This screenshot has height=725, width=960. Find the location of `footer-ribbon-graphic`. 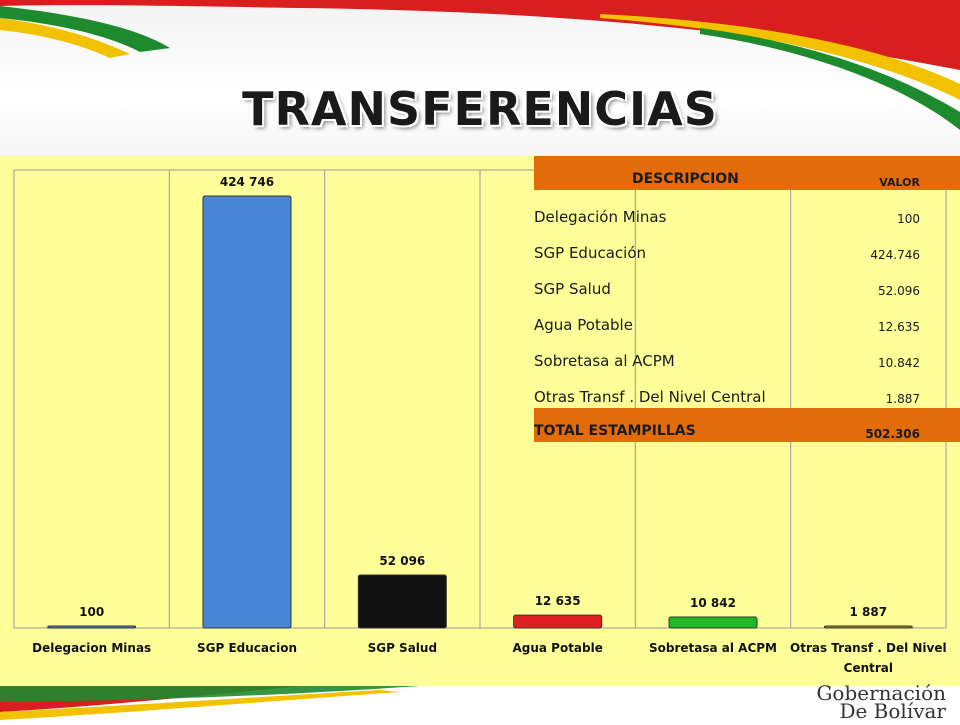

footer-ribbon-graphic is located at coordinates (210, 703).